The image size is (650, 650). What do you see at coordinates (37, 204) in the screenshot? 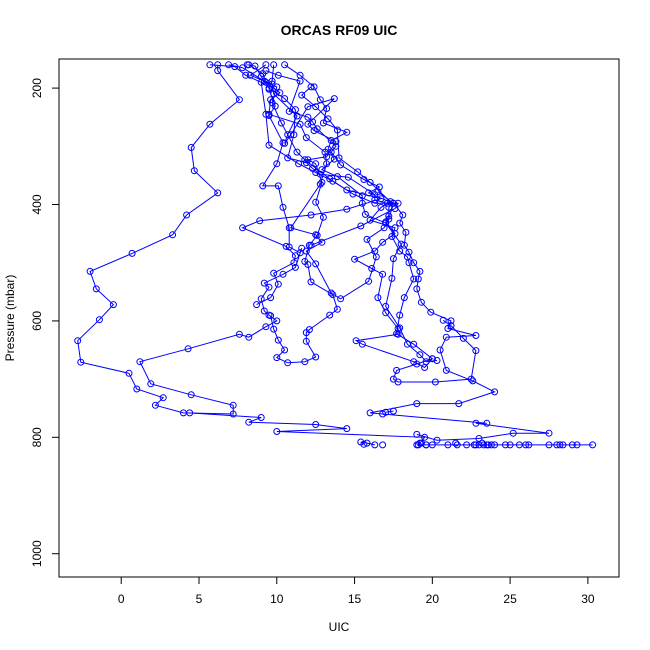
I see `y-tick-label: 400` at bounding box center [37, 204].